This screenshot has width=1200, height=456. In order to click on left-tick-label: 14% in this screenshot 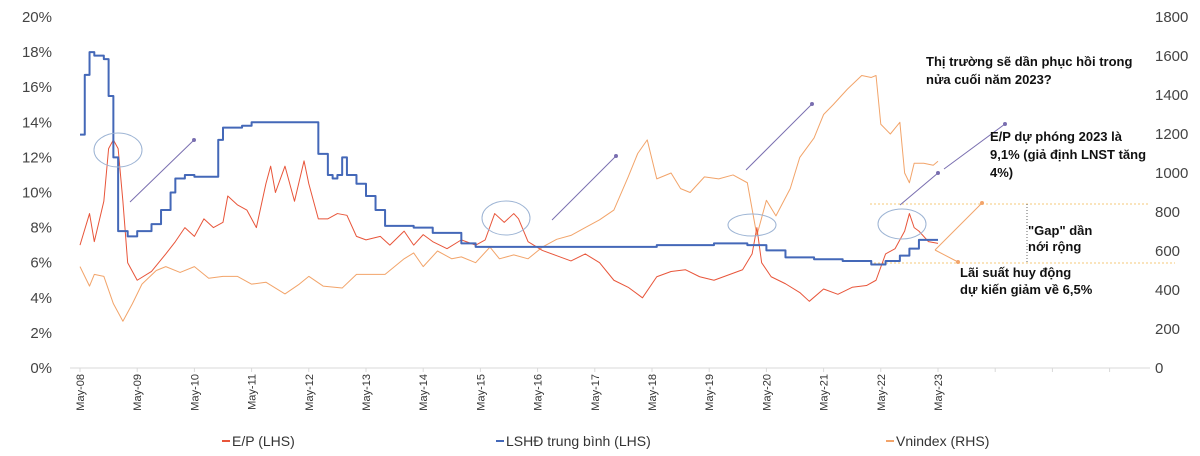, I will do `click(37, 122)`.